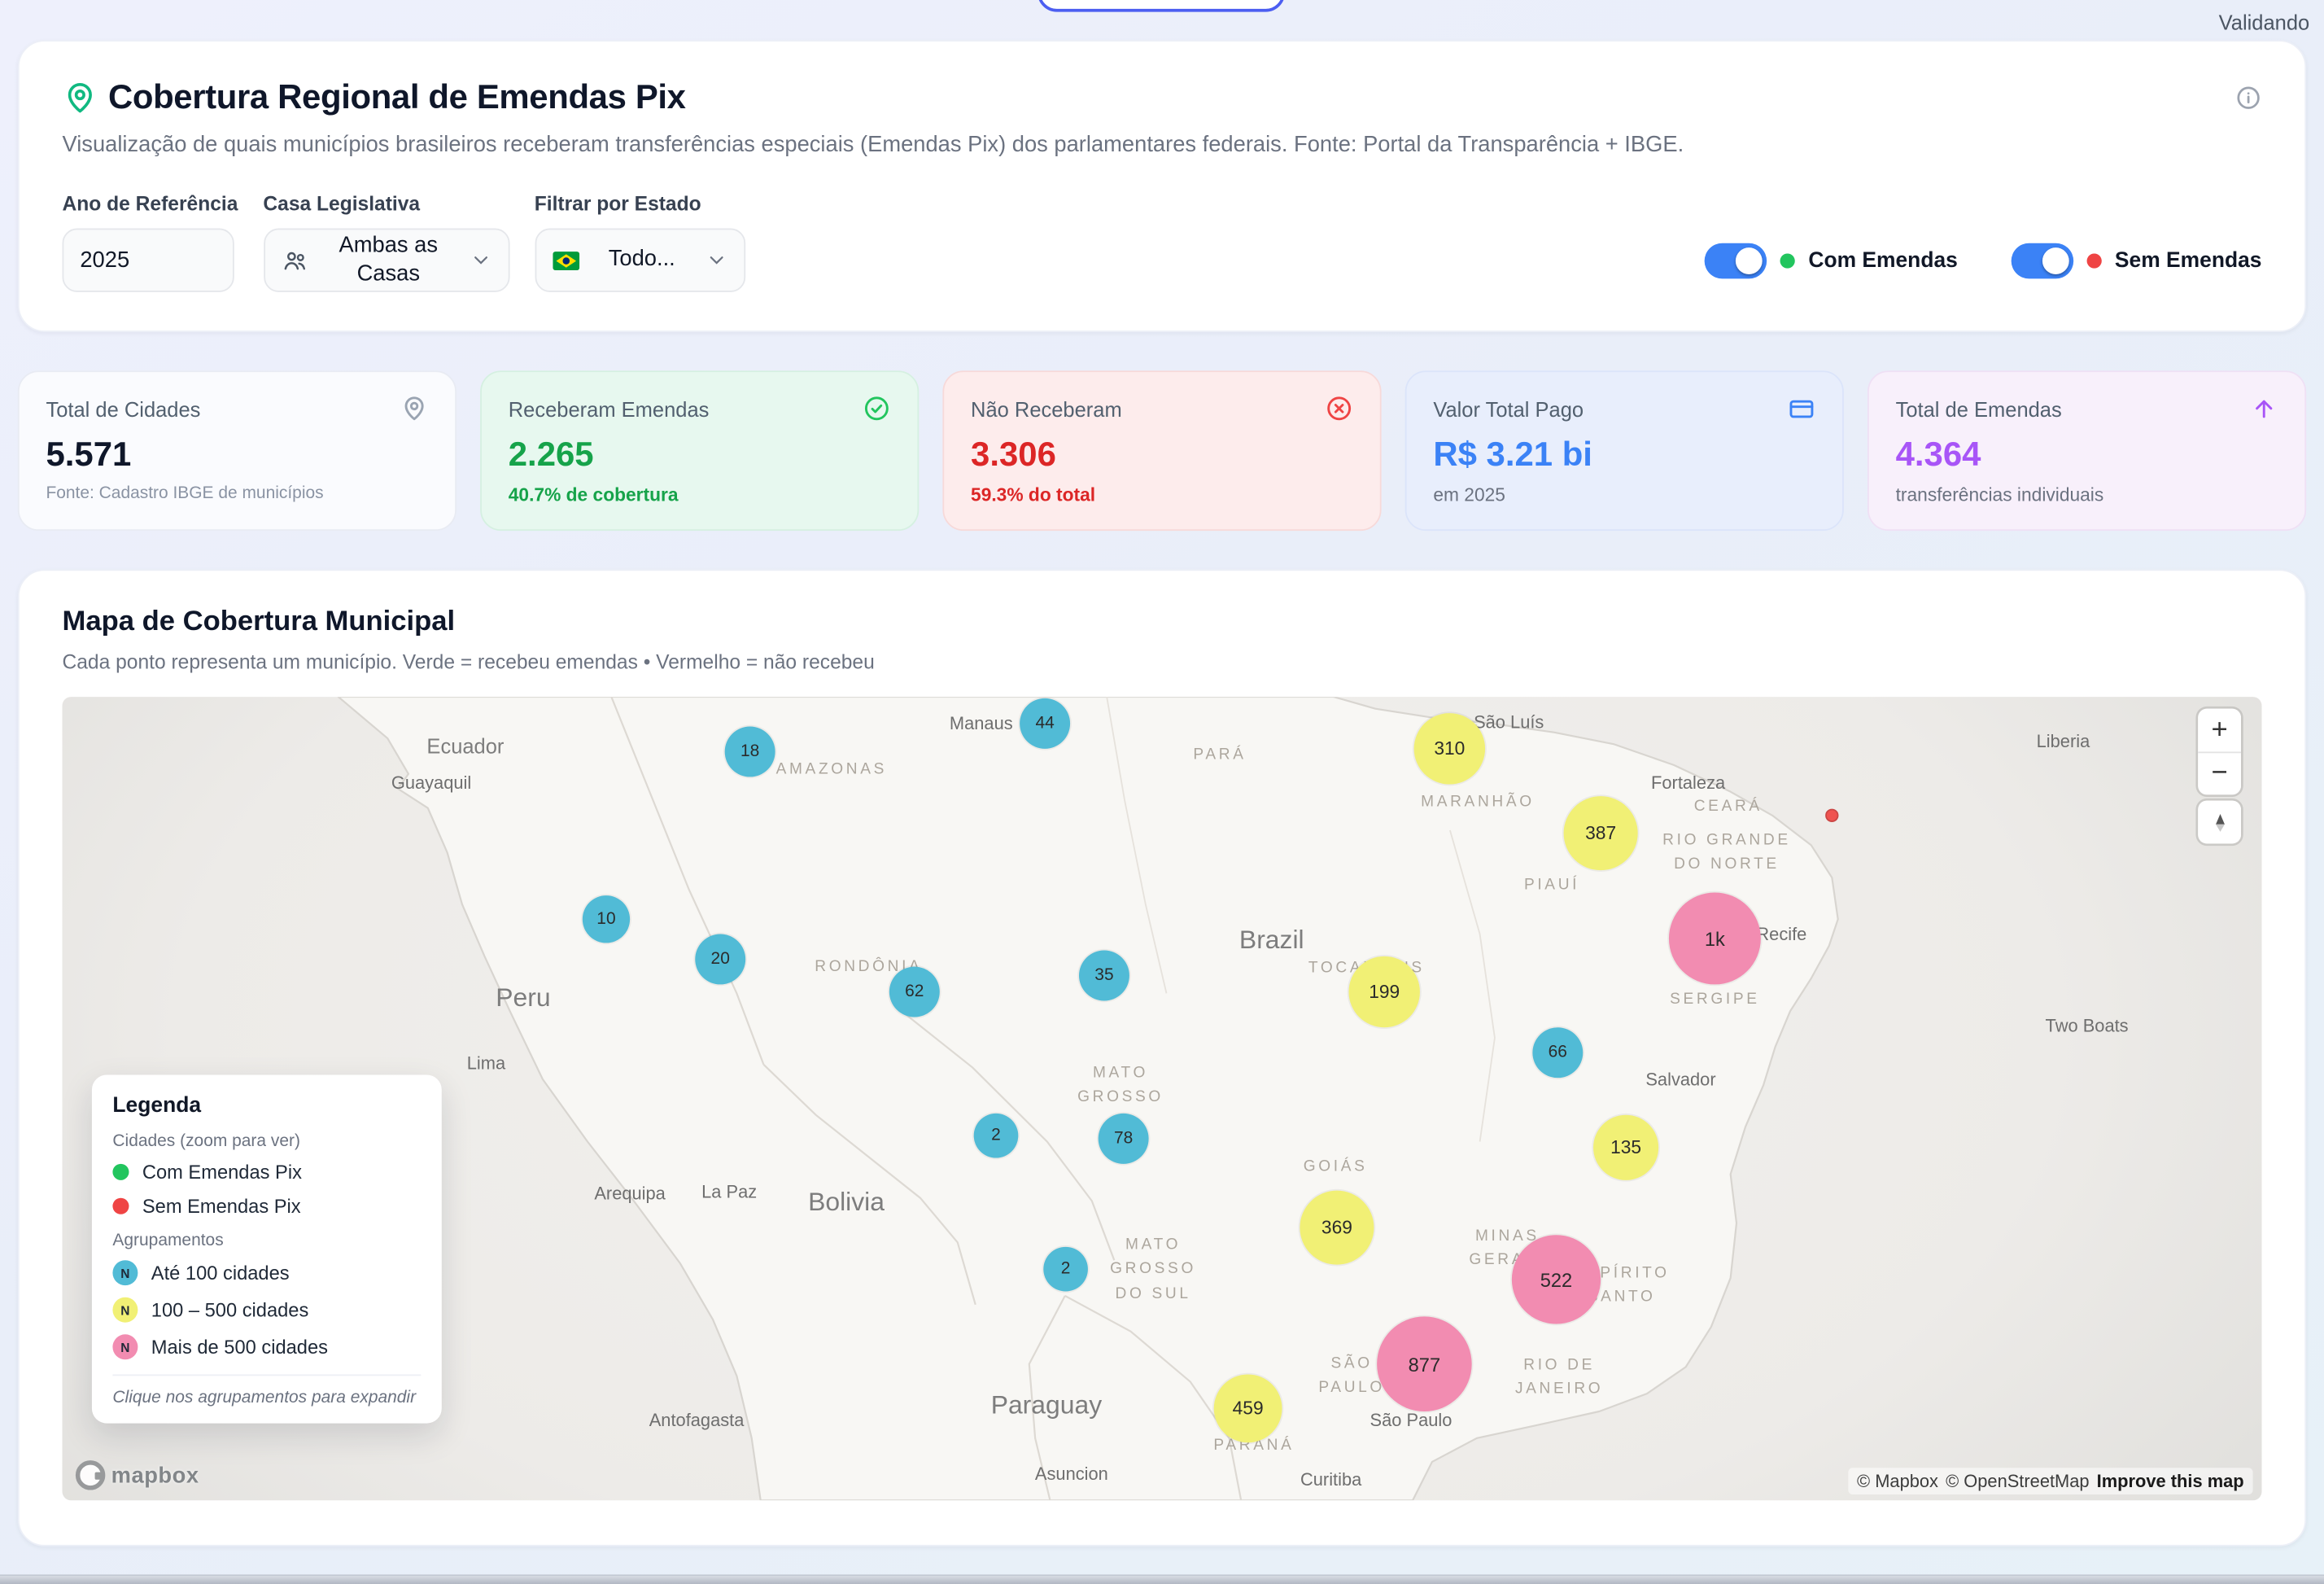 The width and height of the screenshot is (2324, 1584). What do you see at coordinates (1104, 975) in the screenshot?
I see `map-cluster-small: 35` at bounding box center [1104, 975].